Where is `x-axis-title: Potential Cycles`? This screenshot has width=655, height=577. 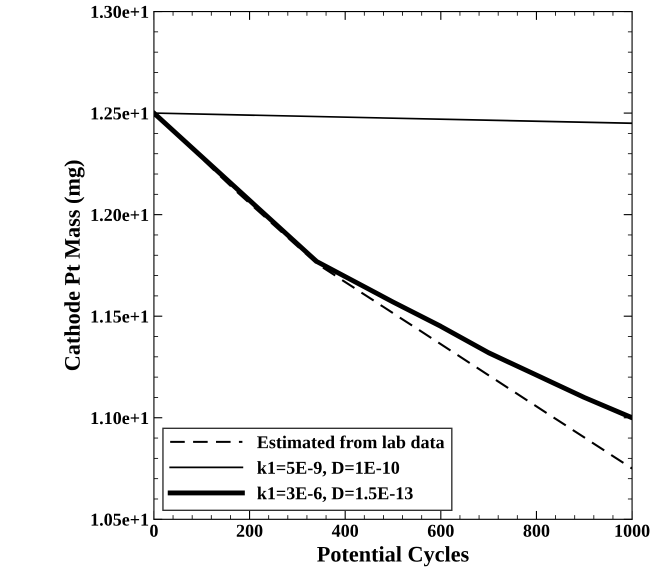 x-axis-title: Potential Cycles is located at coordinates (393, 556).